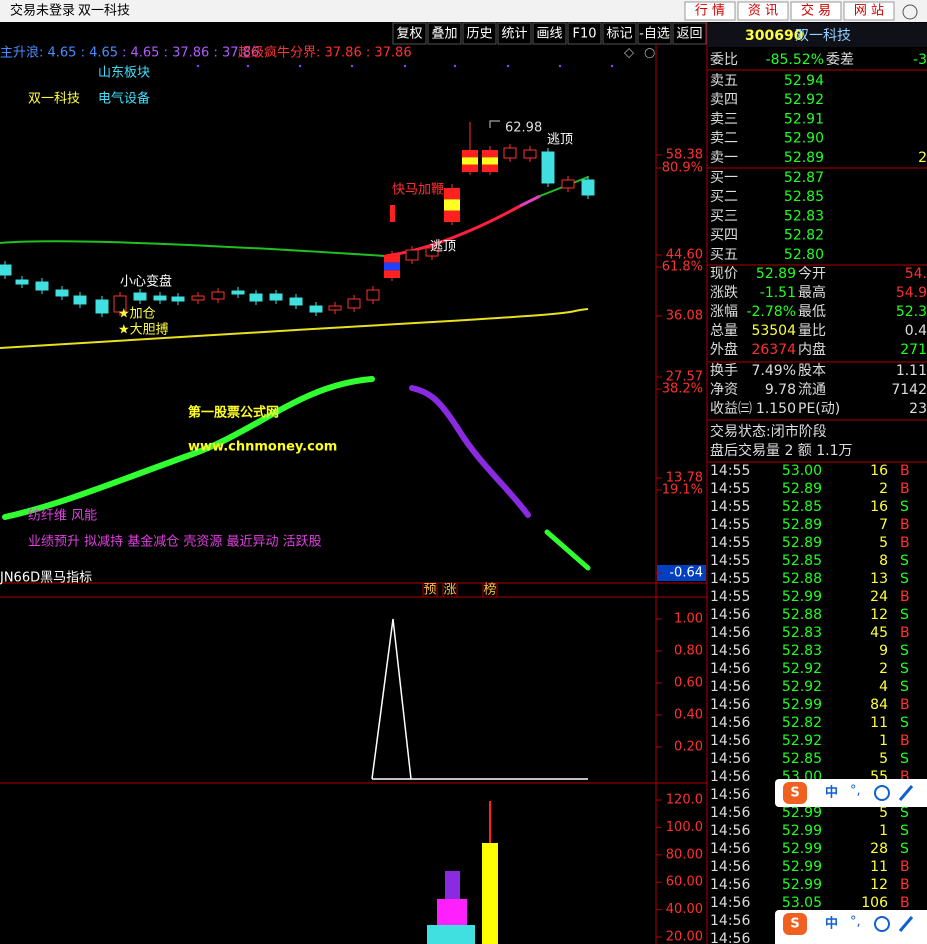 The width and height of the screenshot is (927, 944). What do you see at coordinates (724, 293) in the screenshot?
I see `stat-label: 涨跌` at bounding box center [724, 293].